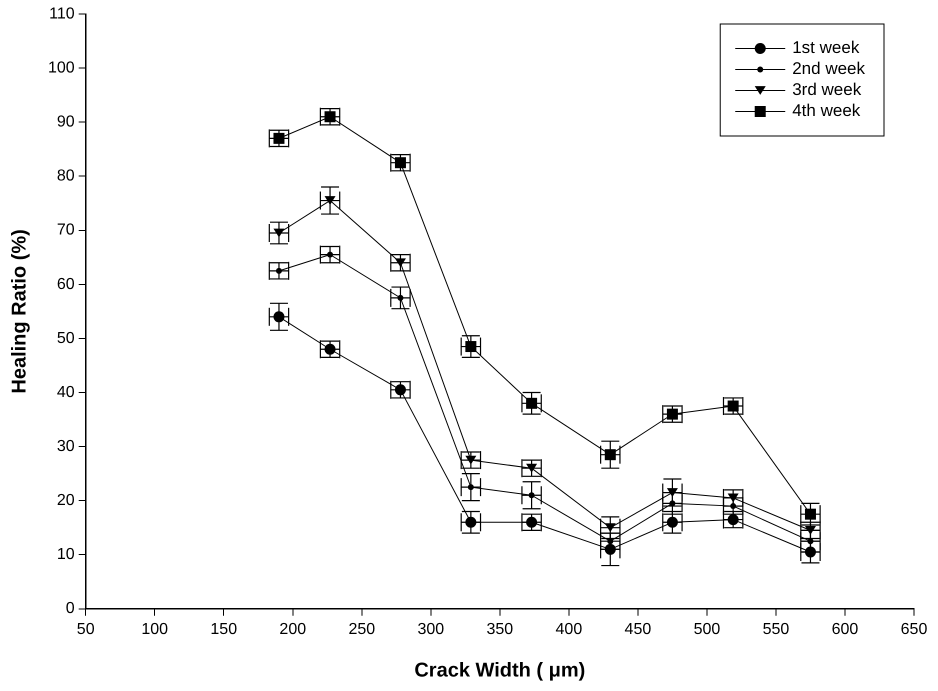  What do you see at coordinates (61, 67) in the screenshot?
I see `y-tick-label: 100` at bounding box center [61, 67].